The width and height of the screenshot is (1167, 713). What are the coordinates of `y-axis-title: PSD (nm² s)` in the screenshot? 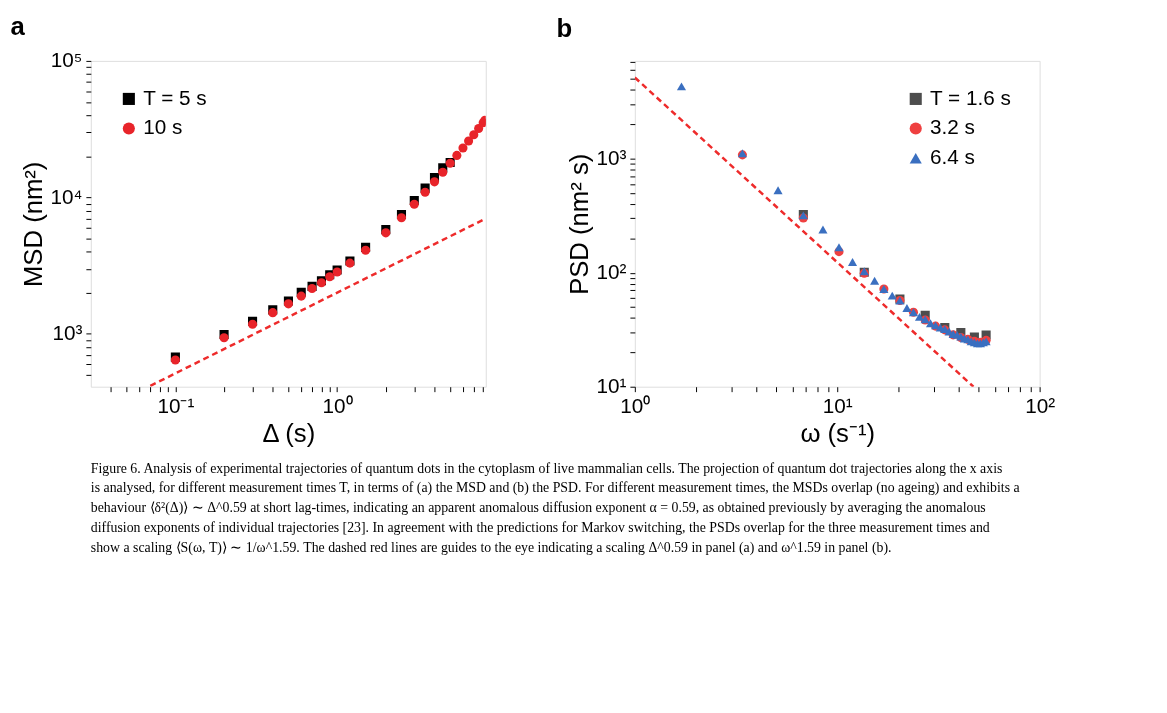 It's located at (578, 224).